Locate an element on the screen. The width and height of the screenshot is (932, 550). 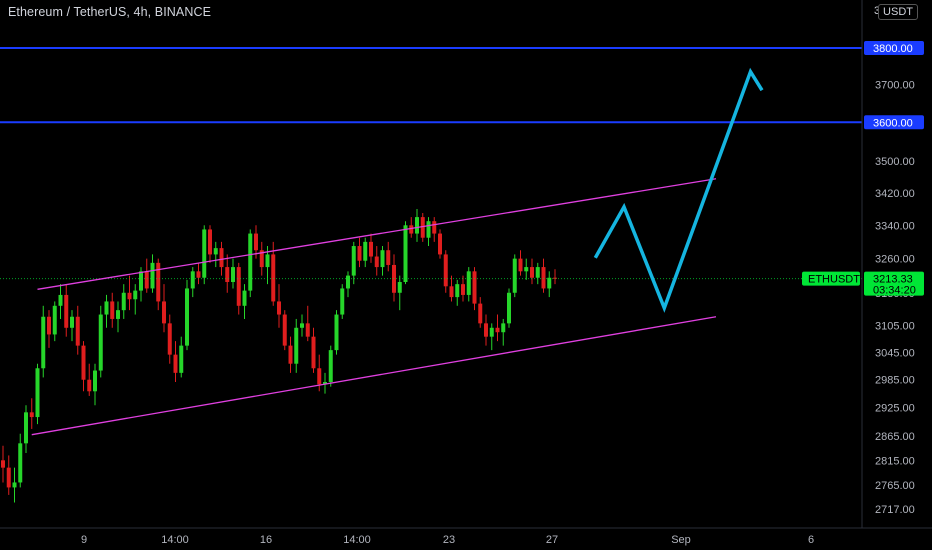
last-price-label: 3213.33 is located at coordinates (893, 280).